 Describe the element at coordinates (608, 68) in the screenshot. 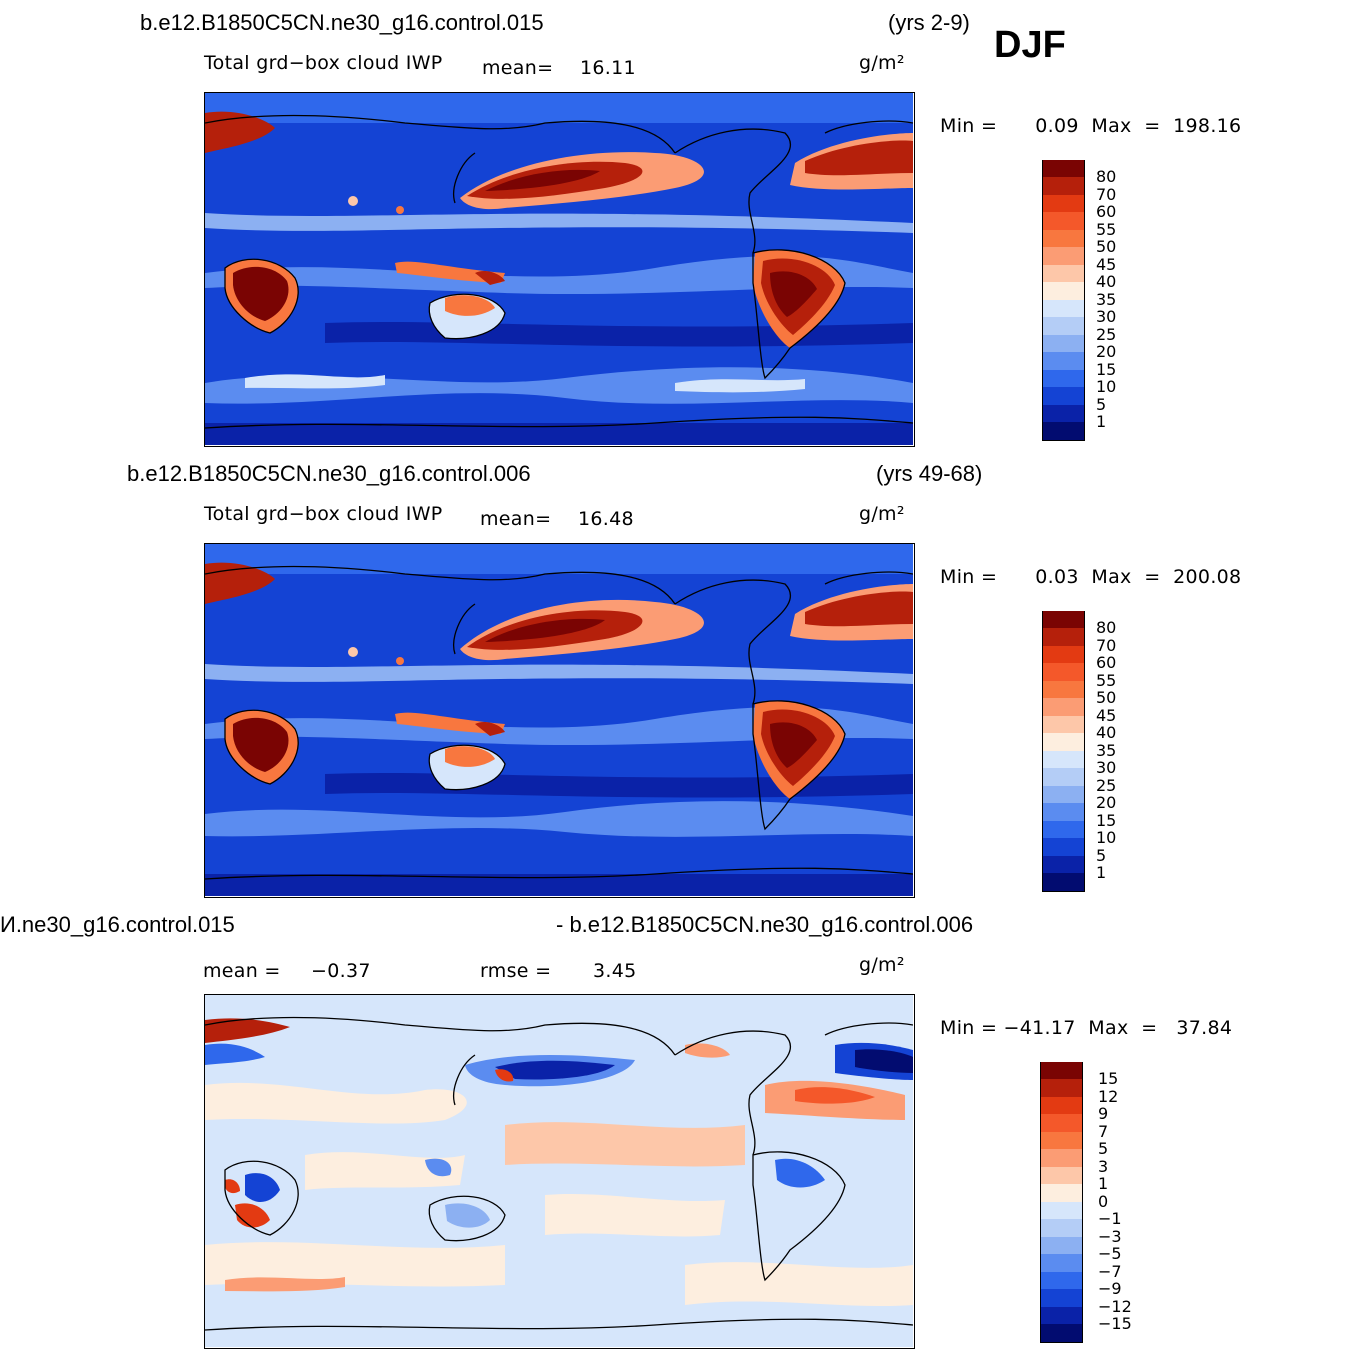

I see `panel1-mean-value: 16.11` at that location.